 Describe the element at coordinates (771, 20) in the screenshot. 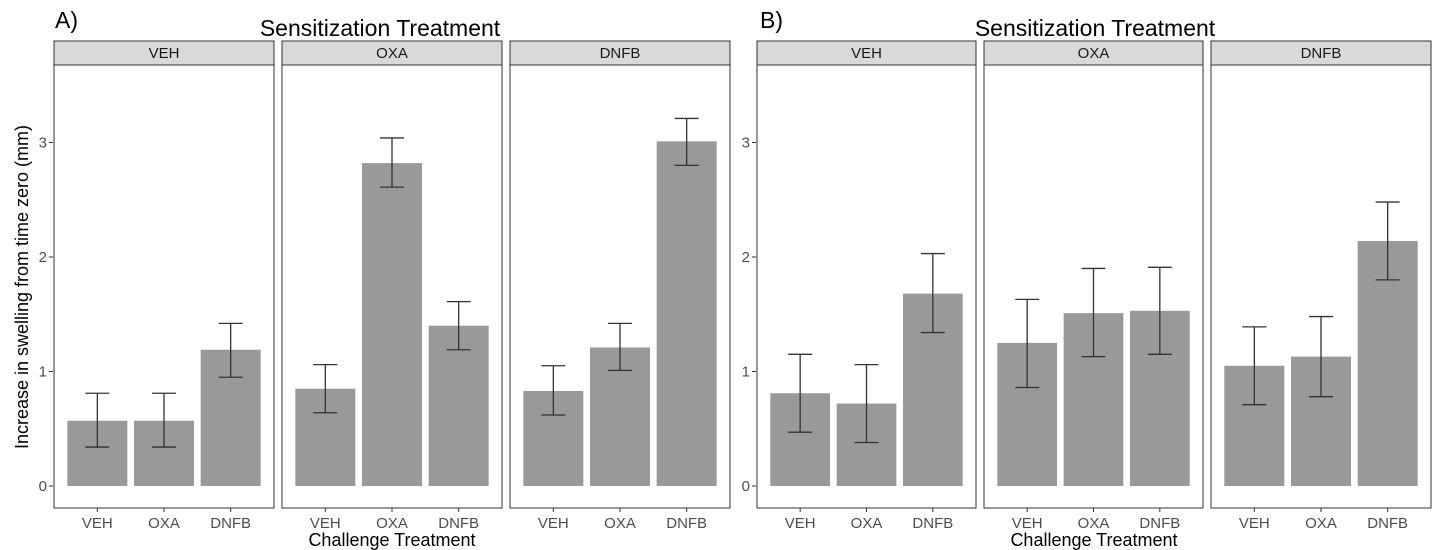

I see `panel-label: B)` at that location.